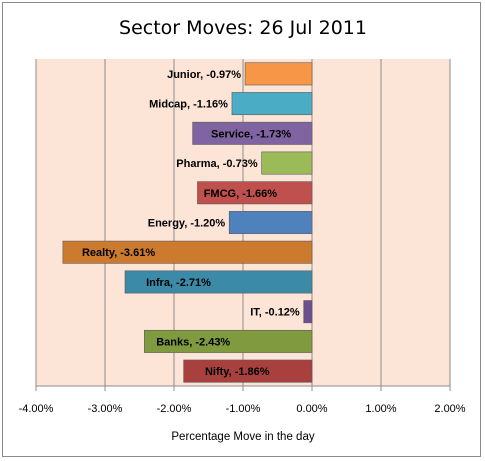 This screenshot has height=461, width=485. I want to click on bar-service, so click(252, 133).